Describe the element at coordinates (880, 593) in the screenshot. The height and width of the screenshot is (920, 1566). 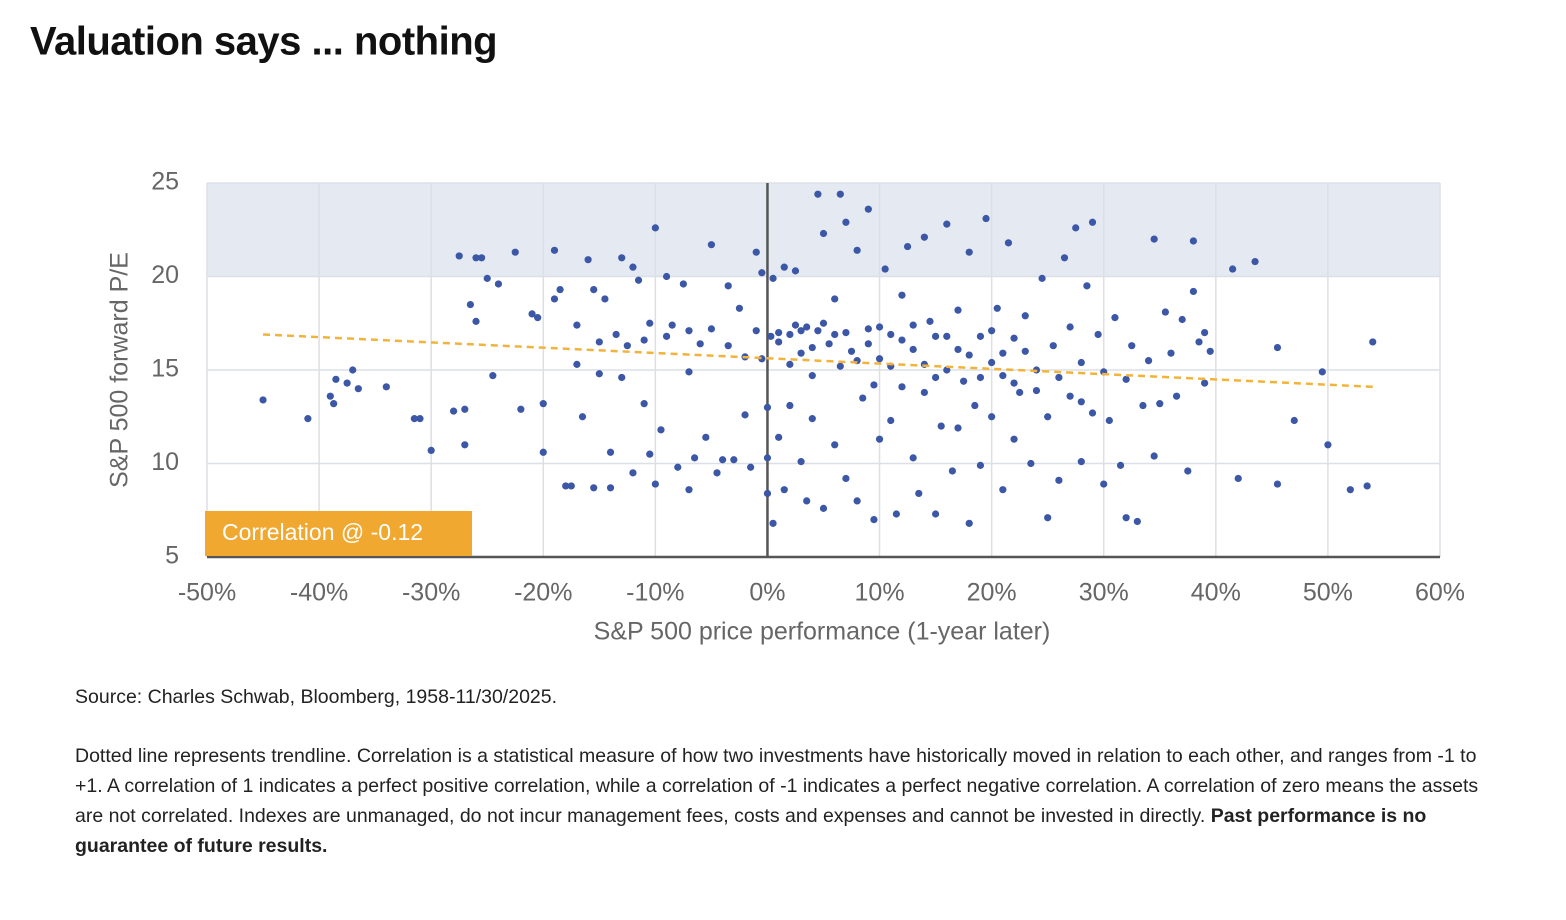
I see `x-tick-label: 10%` at that location.